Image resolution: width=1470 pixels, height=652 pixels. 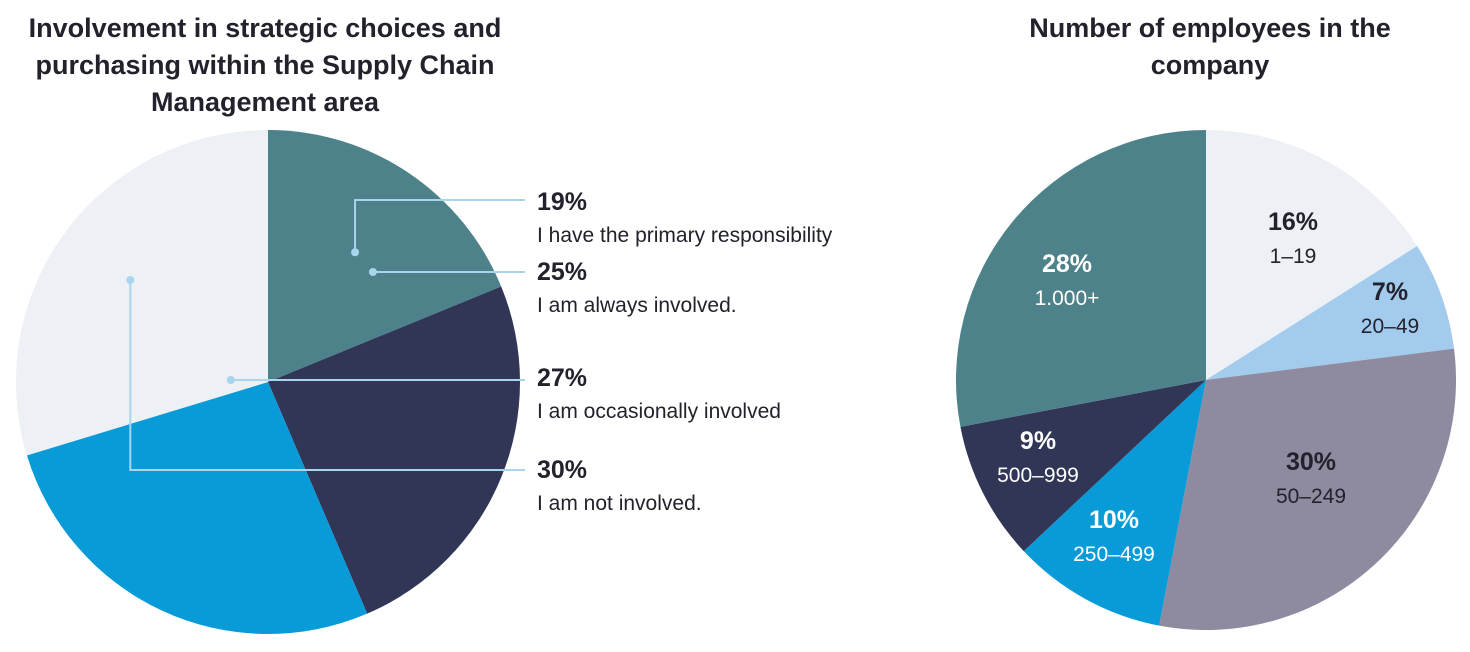 What do you see at coordinates (1390, 292) in the screenshot?
I see `slice-percent-20-49: 7%` at bounding box center [1390, 292].